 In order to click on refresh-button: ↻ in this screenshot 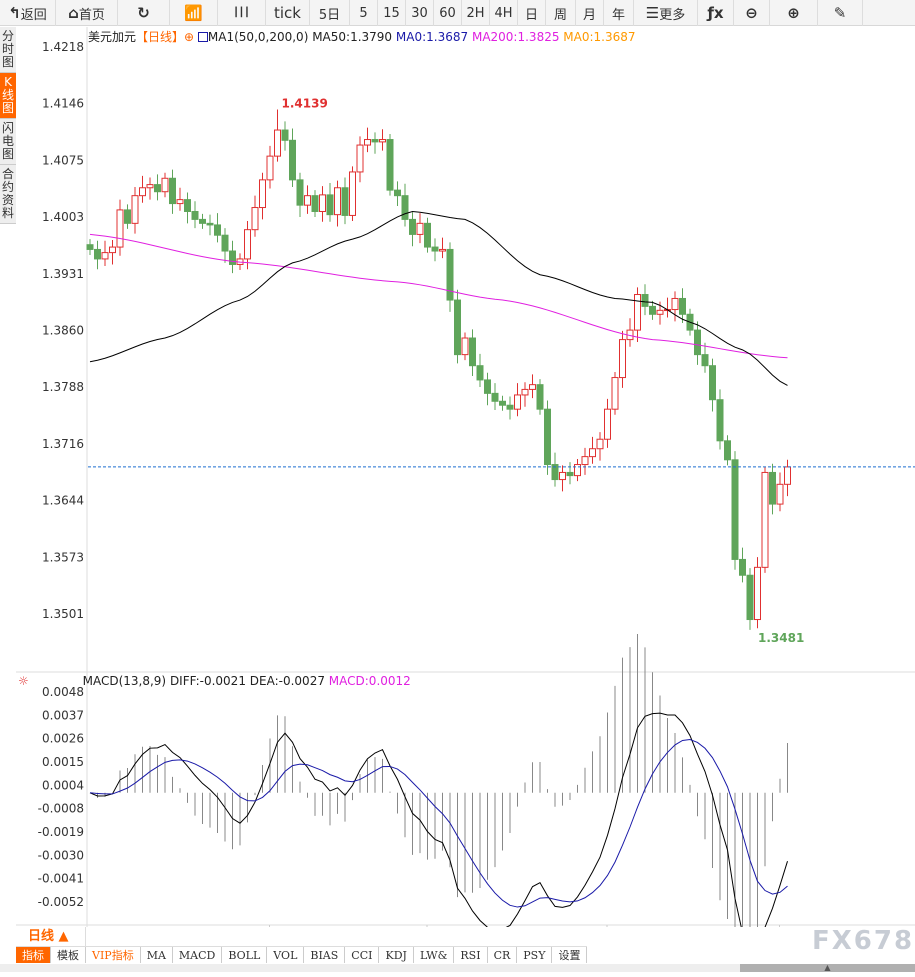, I will do `click(144, 13)`.